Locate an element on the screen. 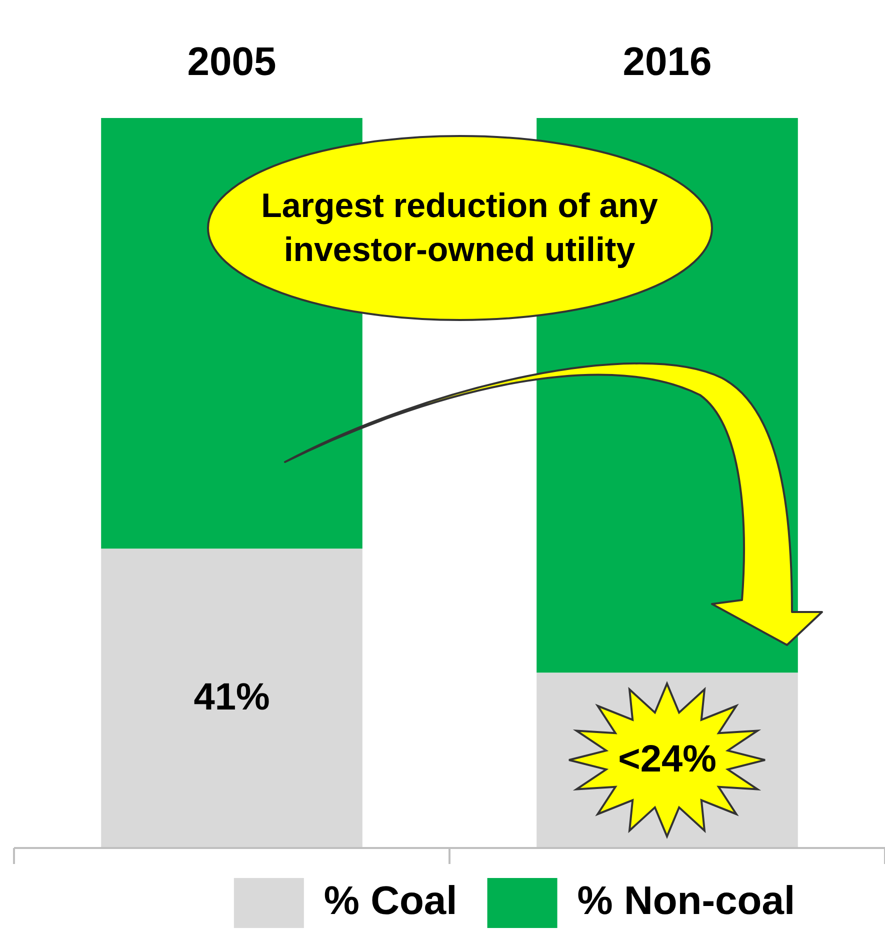  legend-label: % Coal is located at coordinates (391, 901).